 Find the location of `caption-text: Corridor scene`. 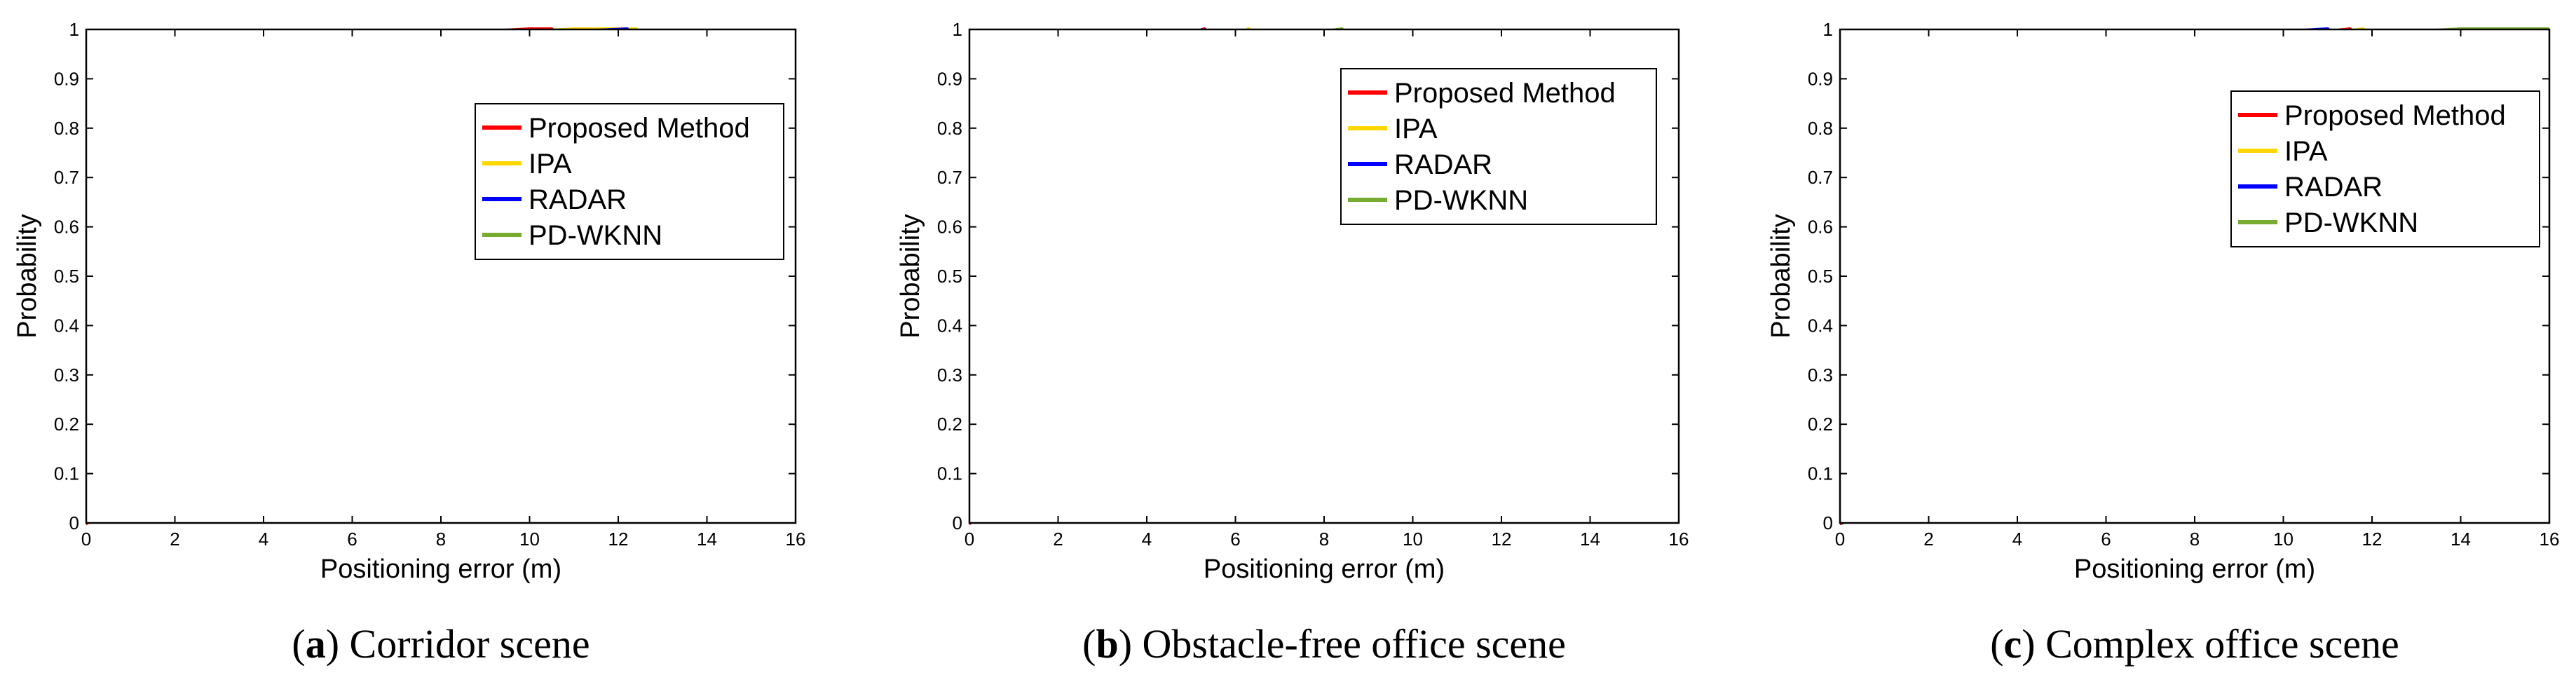

caption-text: Corridor scene is located at coordinates (470, 644).